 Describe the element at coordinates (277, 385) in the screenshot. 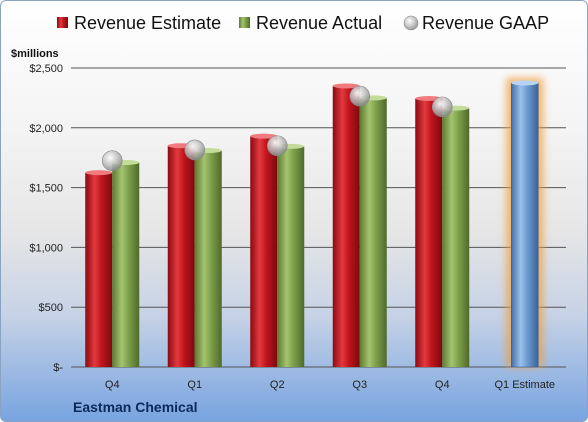

I see `x-tick-label: Q2` at that location.